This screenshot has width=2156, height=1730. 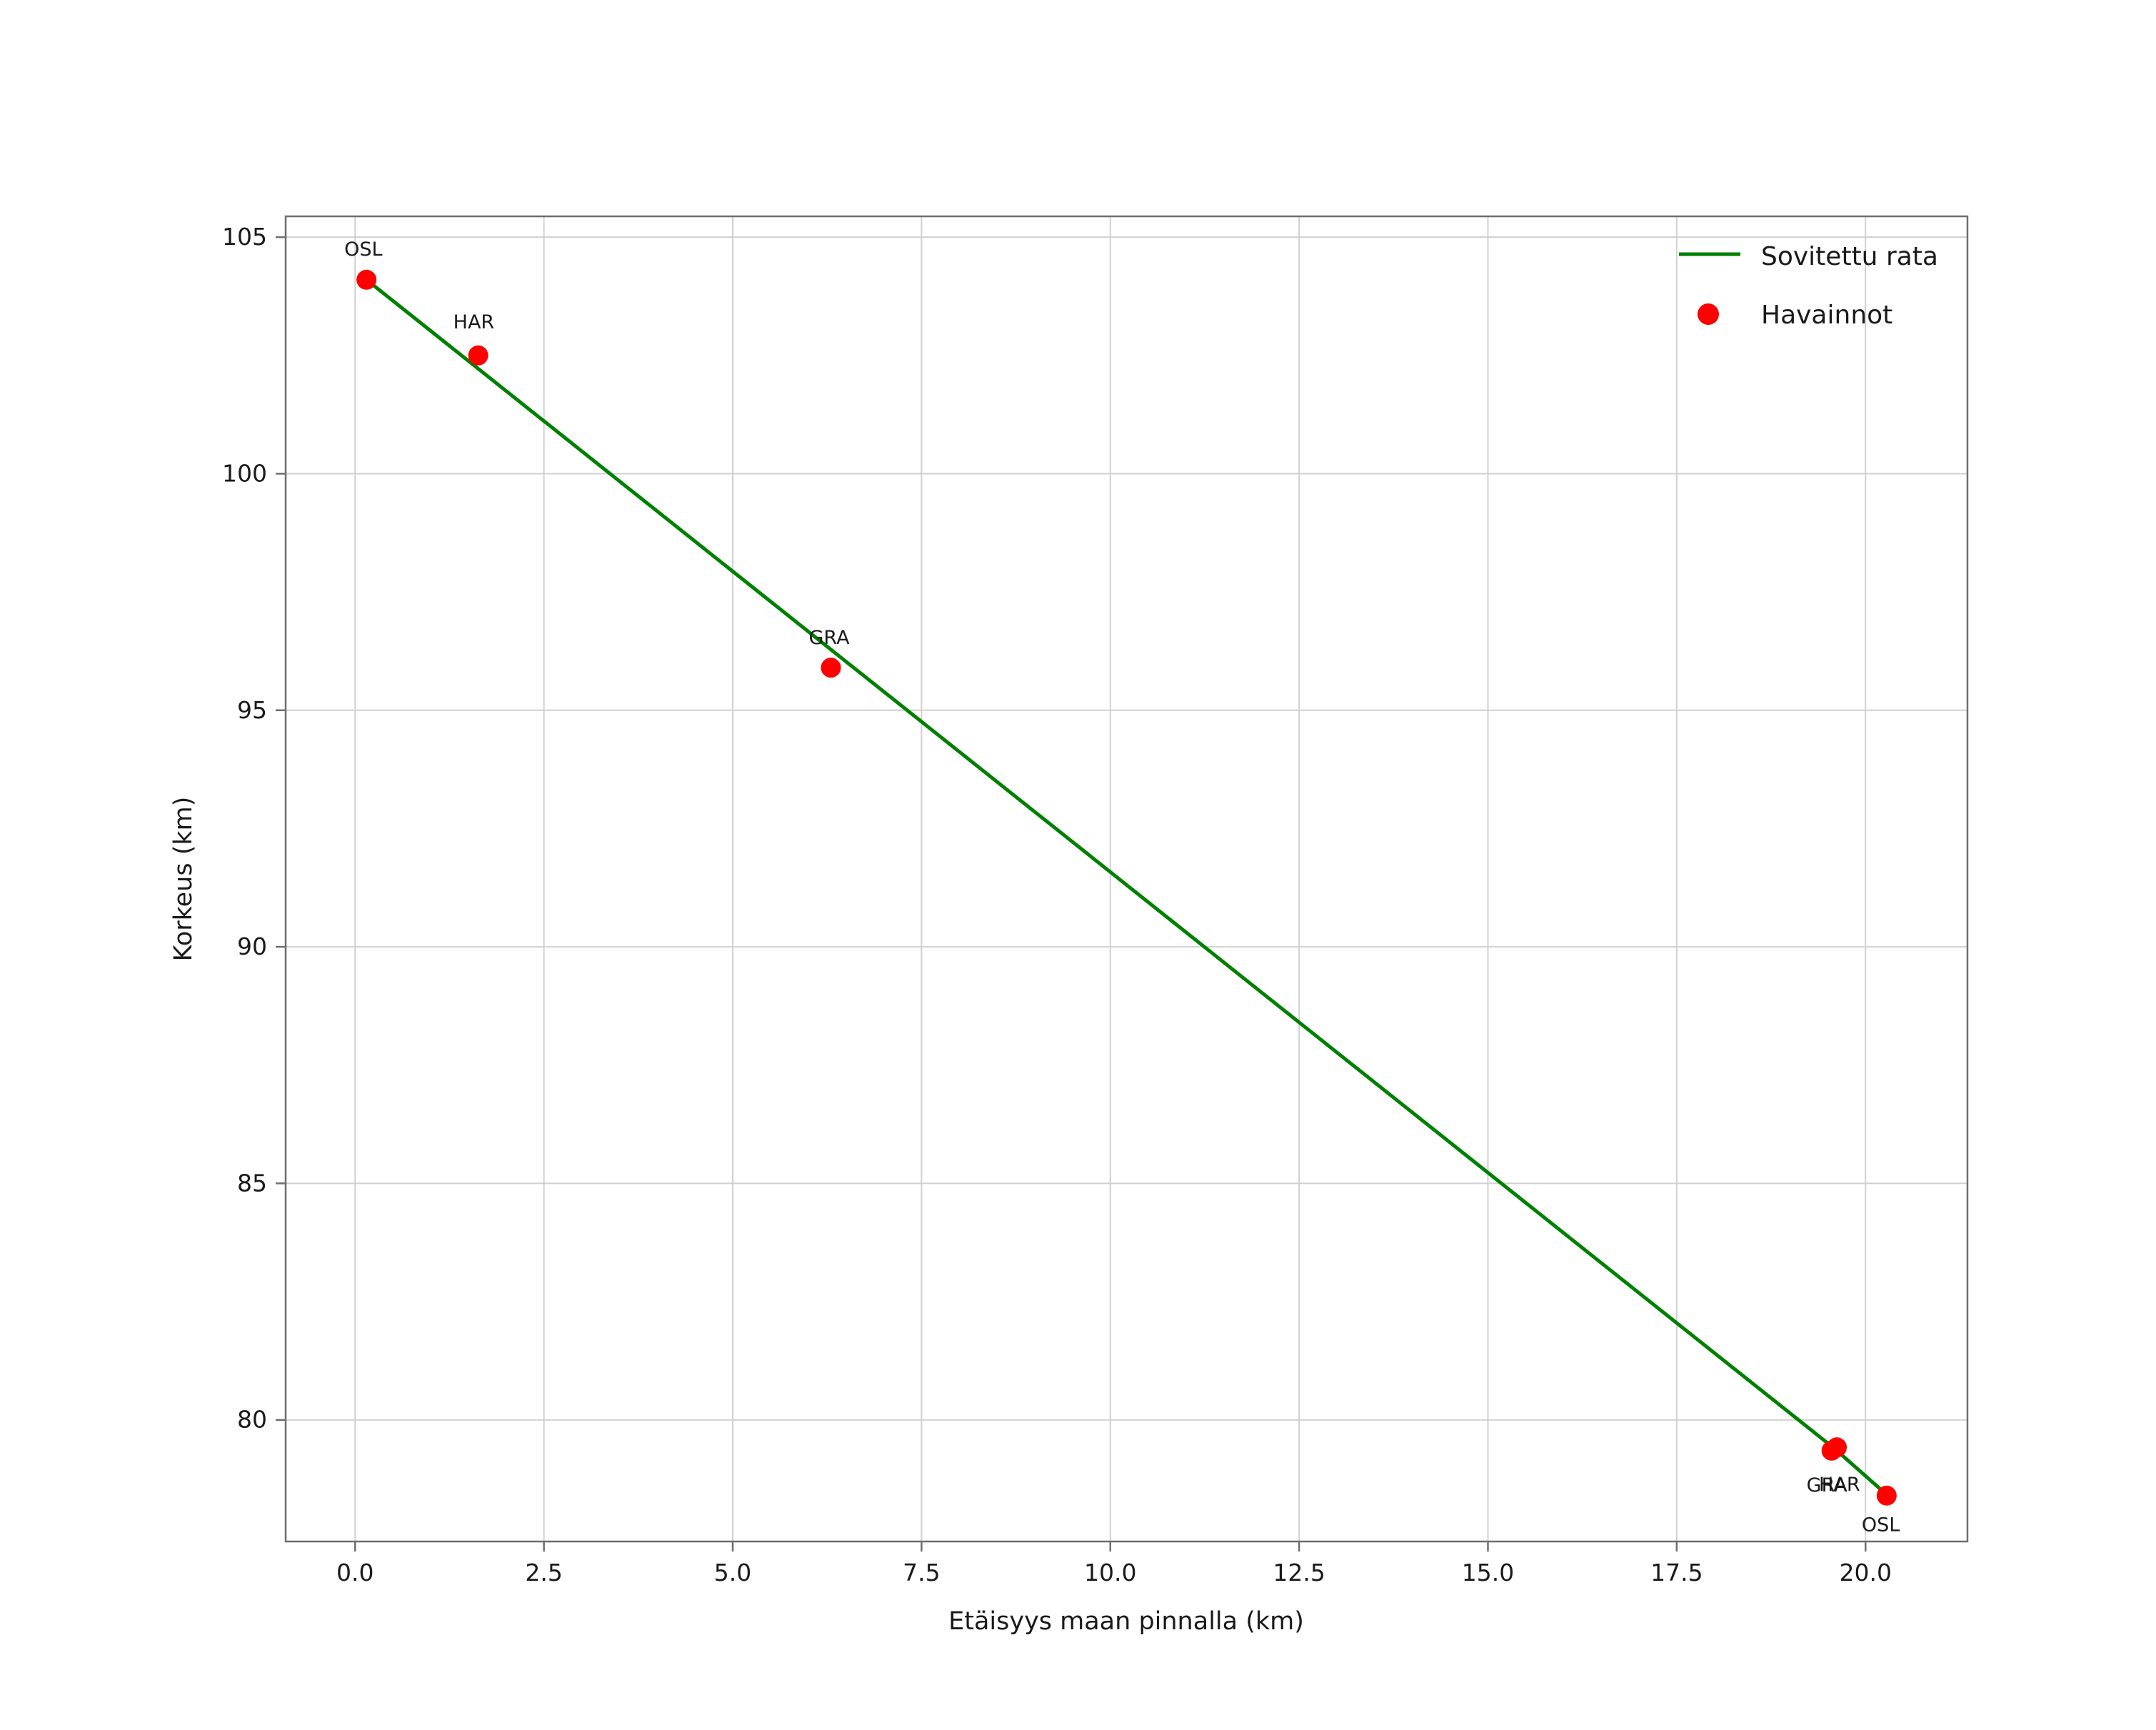 What do you see at coordinates (1827, 315) in the screenshot?
I see `legend-label-observations: Havainnot` at bounding box center [1827, 315].